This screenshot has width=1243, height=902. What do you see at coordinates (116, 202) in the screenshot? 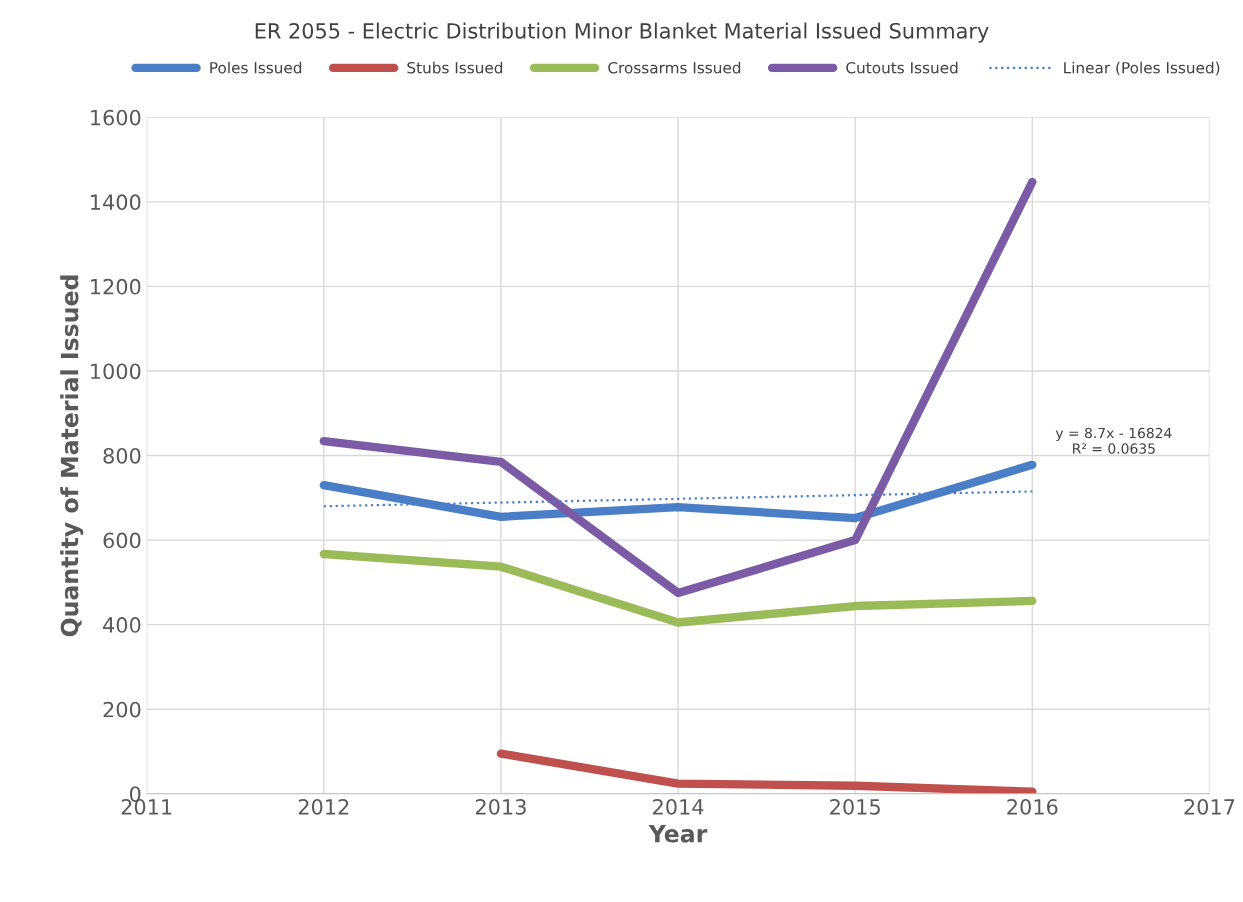
I see `y-tick-label: 1400` at bounding box center [116, 202].